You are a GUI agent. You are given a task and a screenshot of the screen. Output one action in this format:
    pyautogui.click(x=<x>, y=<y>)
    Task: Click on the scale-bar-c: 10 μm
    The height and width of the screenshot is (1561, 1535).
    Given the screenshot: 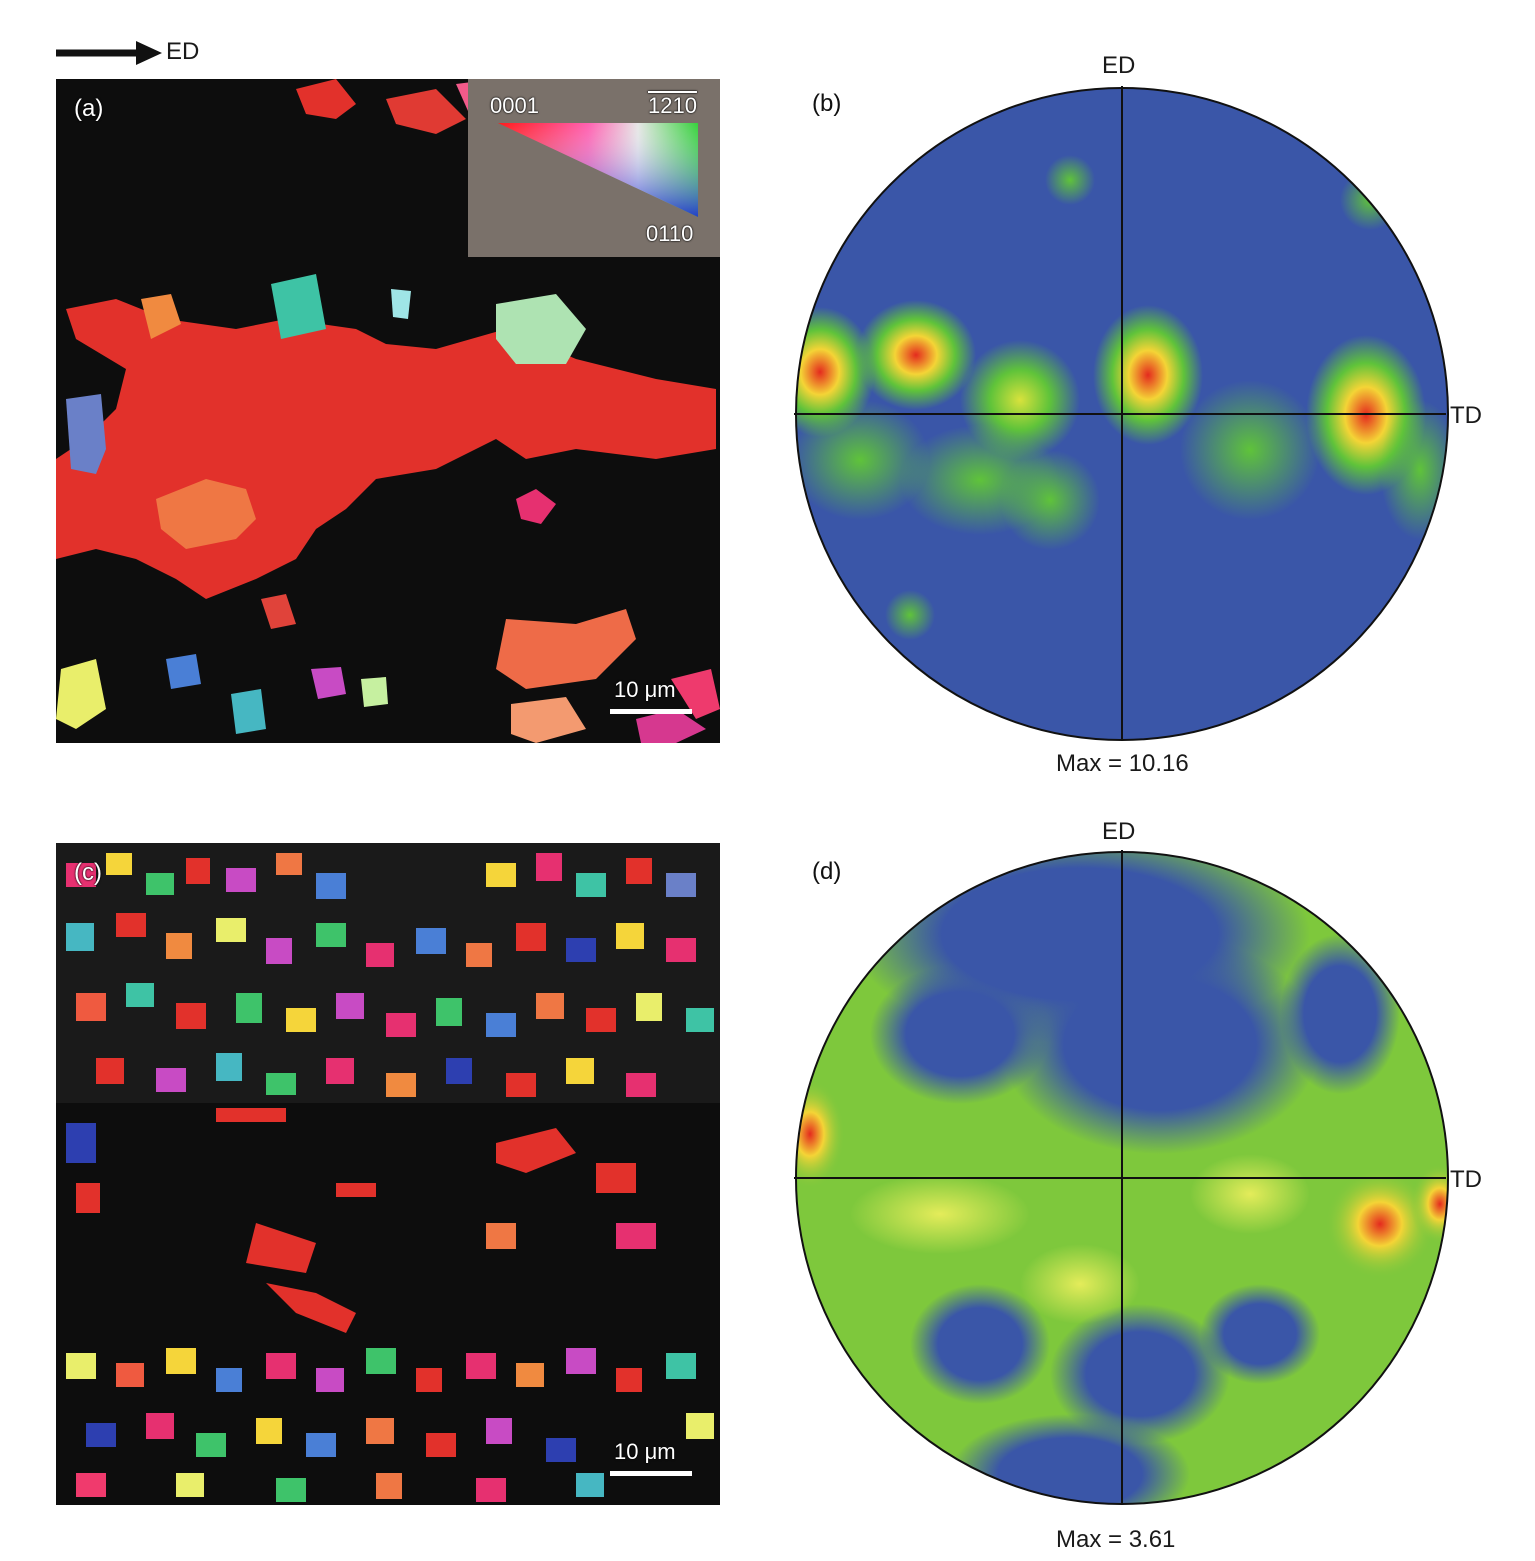 What is the action you would take?
    pyautogui.click(x=651, y=1459)
    